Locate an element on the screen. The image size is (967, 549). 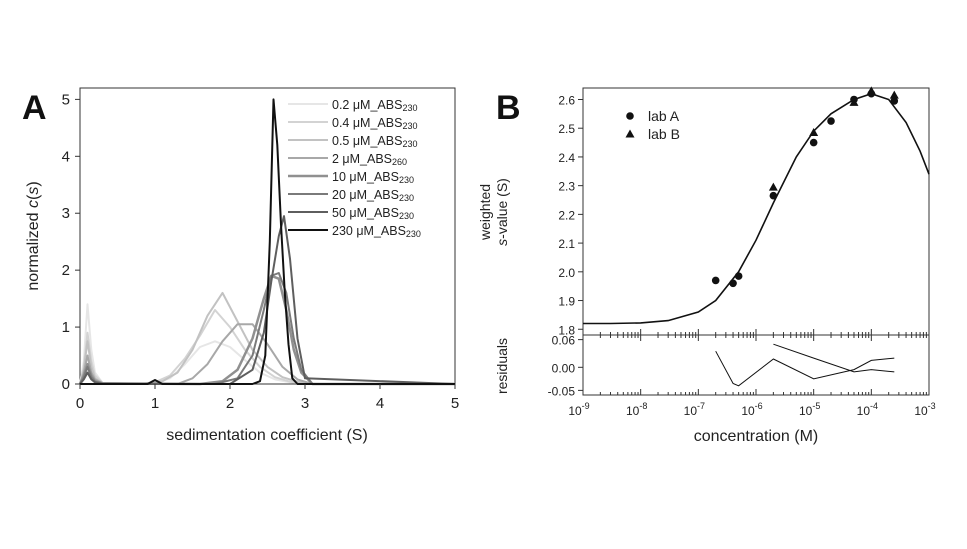
panel-a-letter: A is located at coordinates (34, 108).